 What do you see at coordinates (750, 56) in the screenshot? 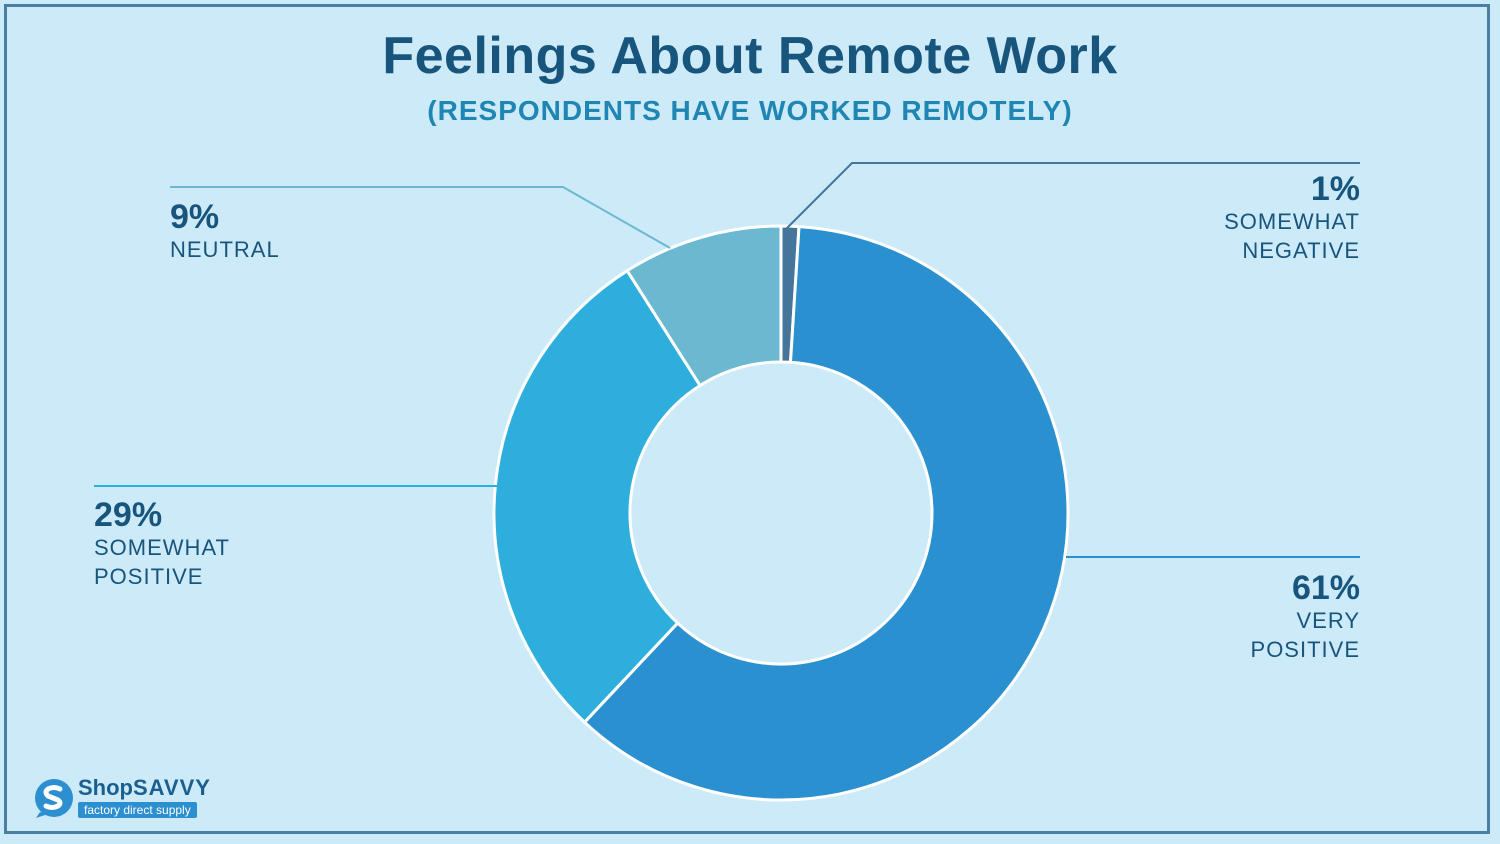
I see `chart-title: Feelings About Remote Work` at bounding box center [750, 56].